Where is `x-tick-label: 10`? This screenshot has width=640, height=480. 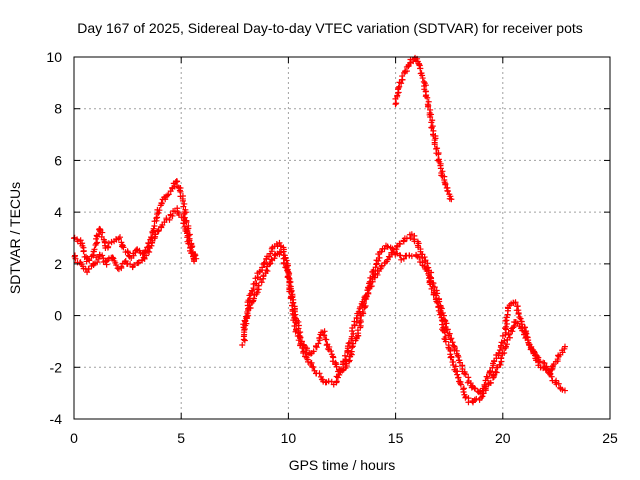 x-tick-label: 10 is located at coordinates (289, 438).